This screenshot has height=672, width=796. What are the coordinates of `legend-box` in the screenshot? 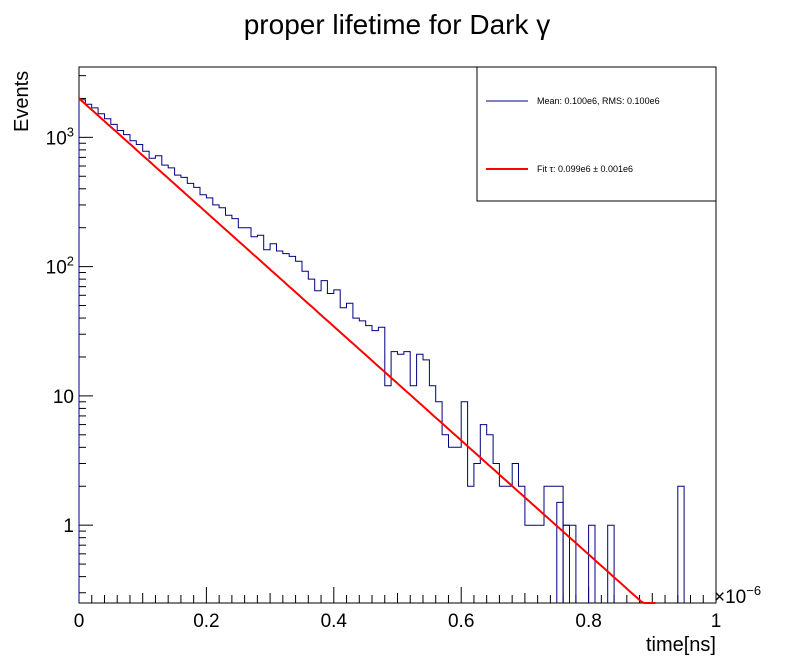 It's located at (596, 134).